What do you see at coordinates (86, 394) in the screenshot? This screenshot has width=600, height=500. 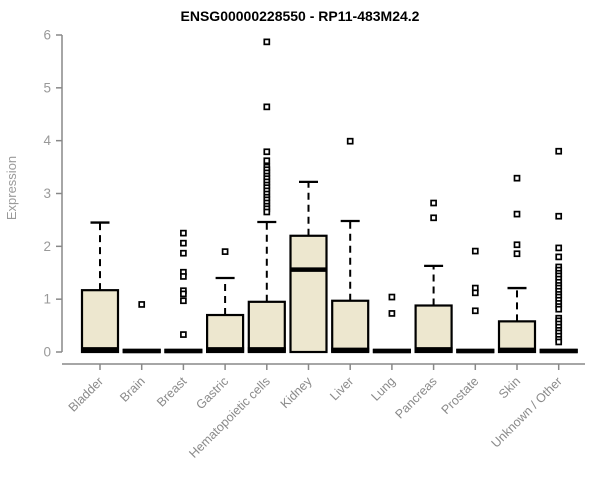 I see `x-tick-label: Bladder` at bounding box center [86, 394].